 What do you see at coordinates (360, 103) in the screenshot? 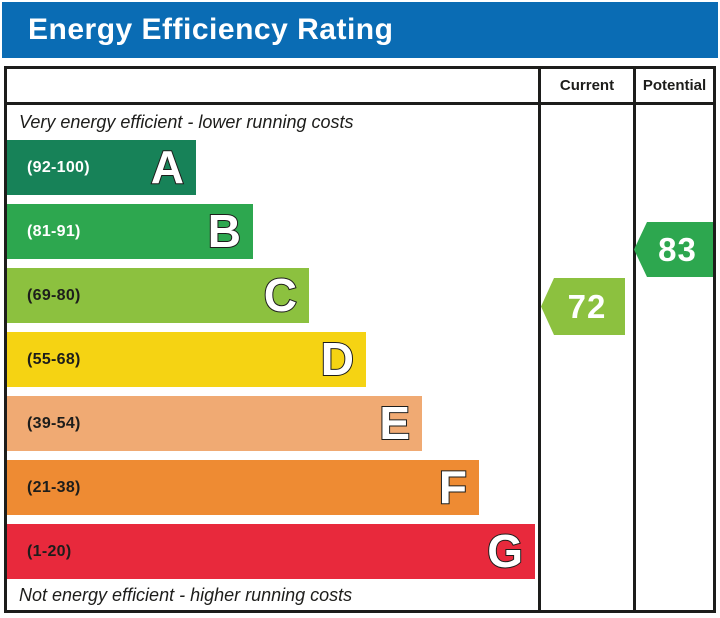
I see `header-divider-line` at bounding box center [360, 103].